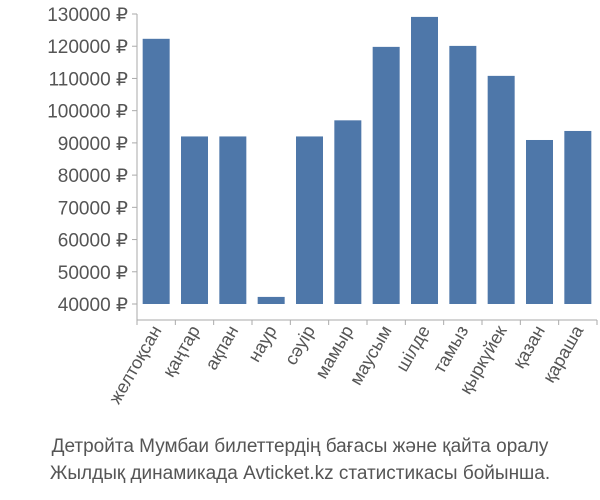  What do you see at coordinates (413, 348) in the screenshot?
I see `x-tick-label: шілде` at bounding box center [413, 348].